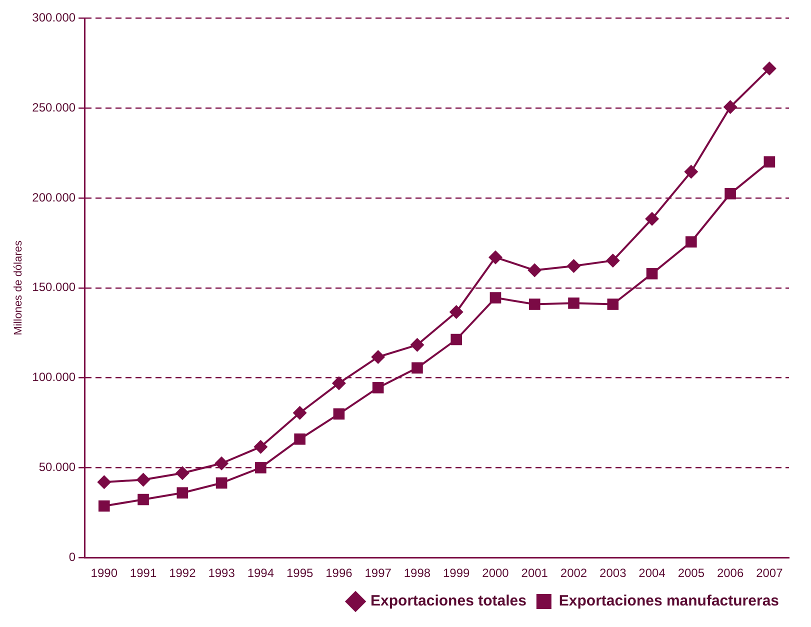 Image resolution: width=811 pixels, height=627 pixels. Describe the element at coordinates (417, 573) in the screenshot. I see `x-tick-label: 1998` at that location.